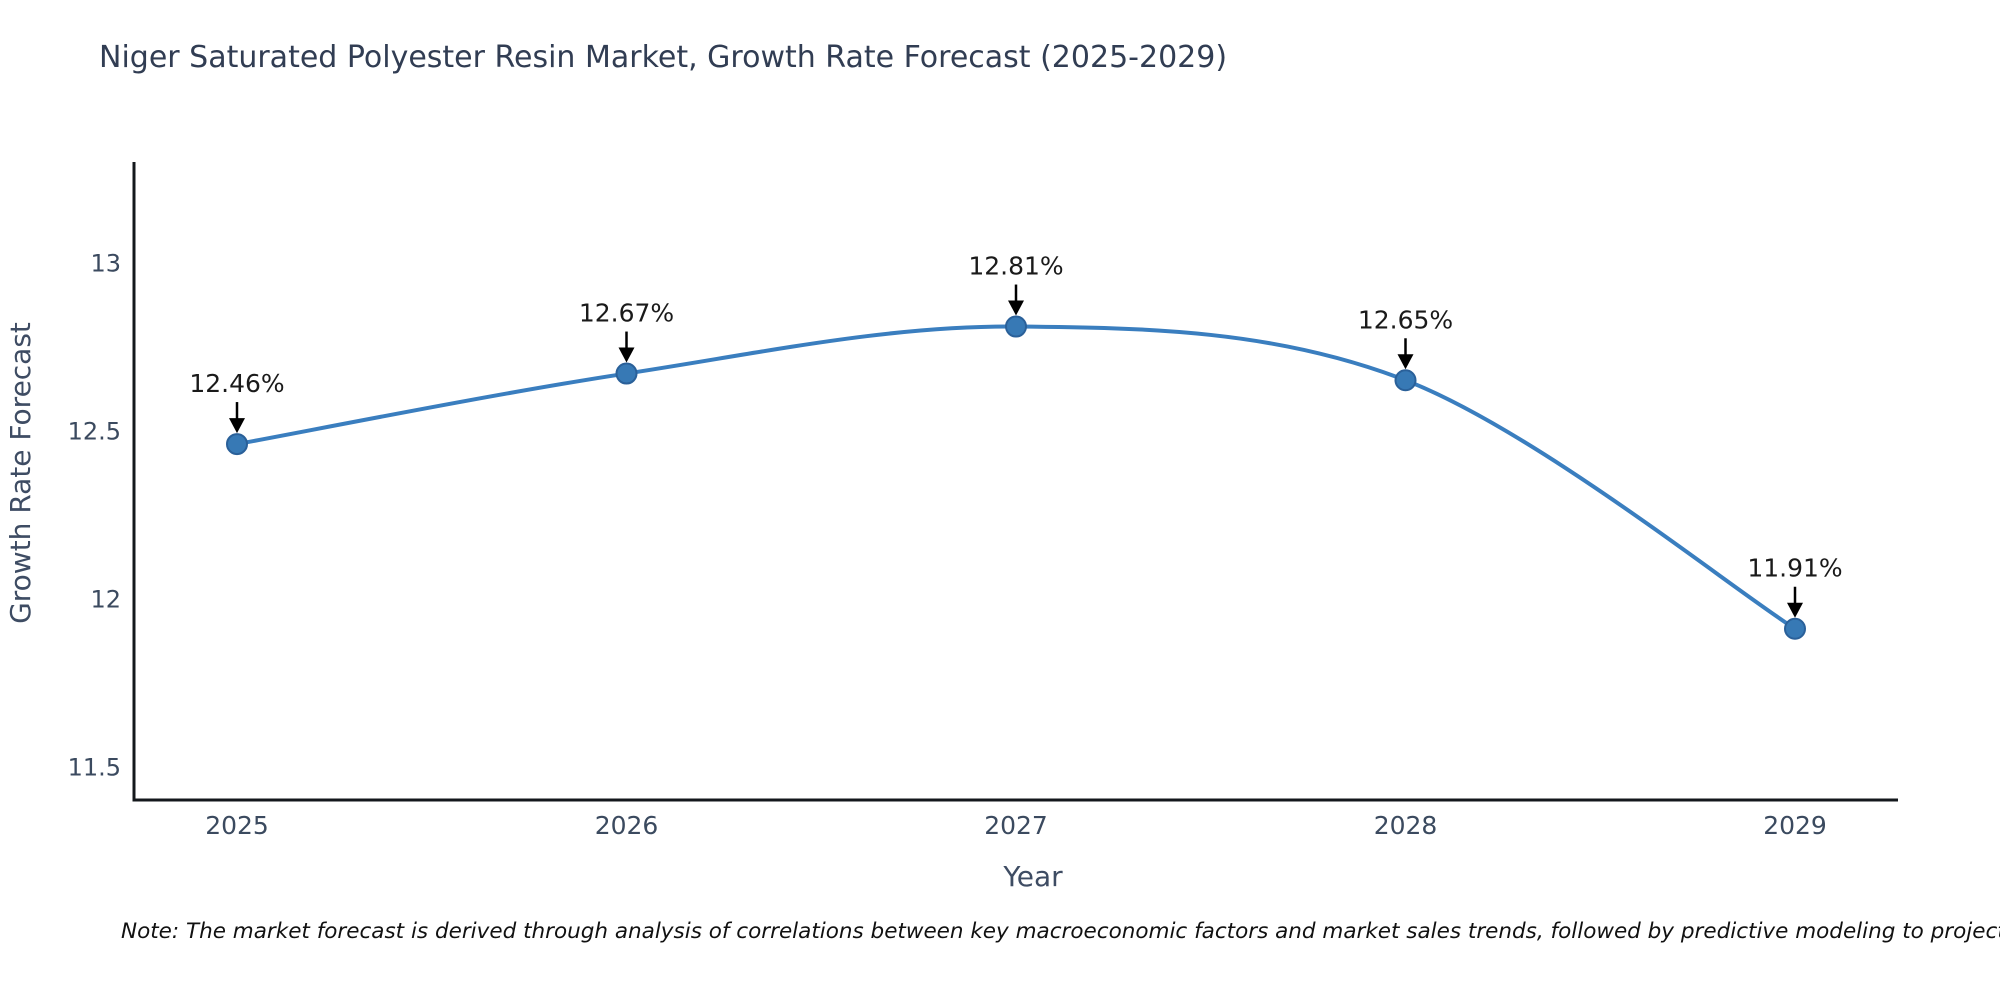 The height and width of the screenshot is (1000, 2000). I want to click on annotation-2028: 12.65%, so click(1405, 337).